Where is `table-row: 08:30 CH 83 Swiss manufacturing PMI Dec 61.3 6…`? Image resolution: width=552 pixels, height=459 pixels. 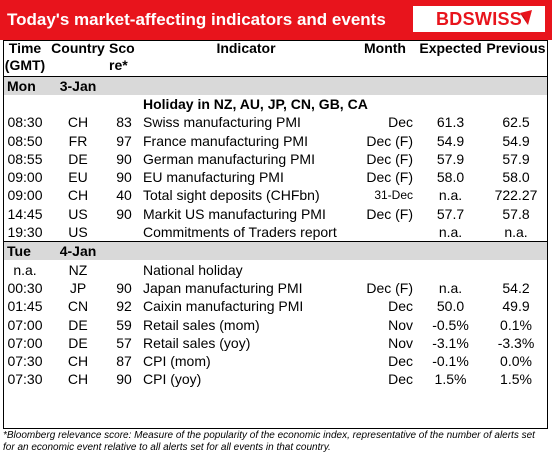 table-row: 08:30 CH 83 Swiss manufacturing PMI Dec 61.3 6… is located at coordinates (275, 122).